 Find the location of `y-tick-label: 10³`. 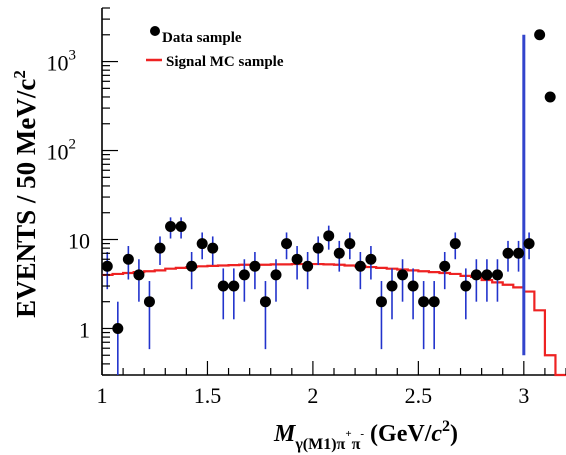

y-tick-label: 10³ is located at coordinates (62, 62).